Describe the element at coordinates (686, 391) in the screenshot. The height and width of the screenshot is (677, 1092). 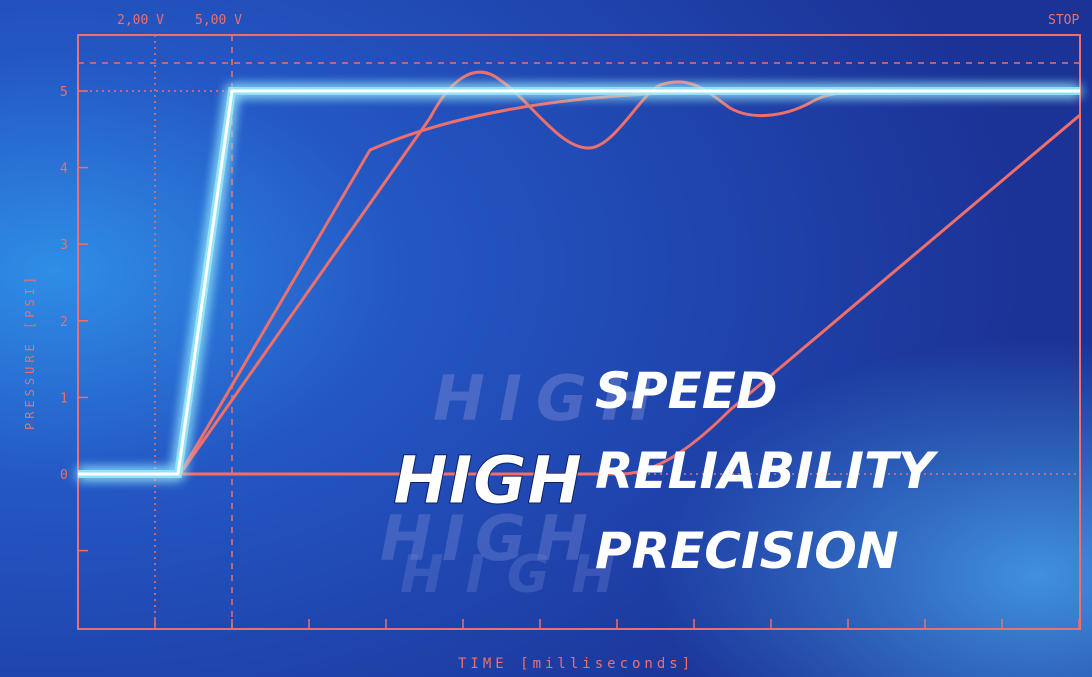
I see `slogan-word-speed: SPEED` at that location.